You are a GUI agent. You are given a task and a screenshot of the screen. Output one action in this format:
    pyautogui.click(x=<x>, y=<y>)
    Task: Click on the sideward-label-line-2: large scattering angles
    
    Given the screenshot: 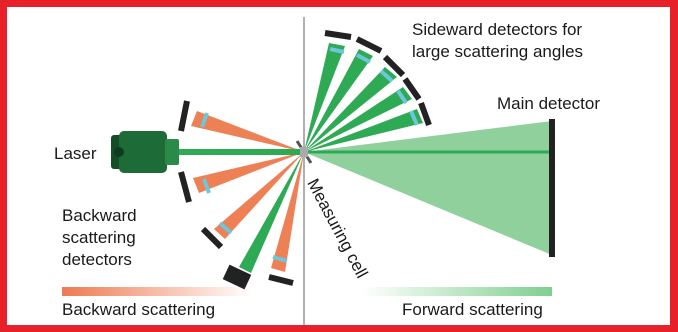 What is the action you would take?
    pyautogui.click(x=498, y=51)
    